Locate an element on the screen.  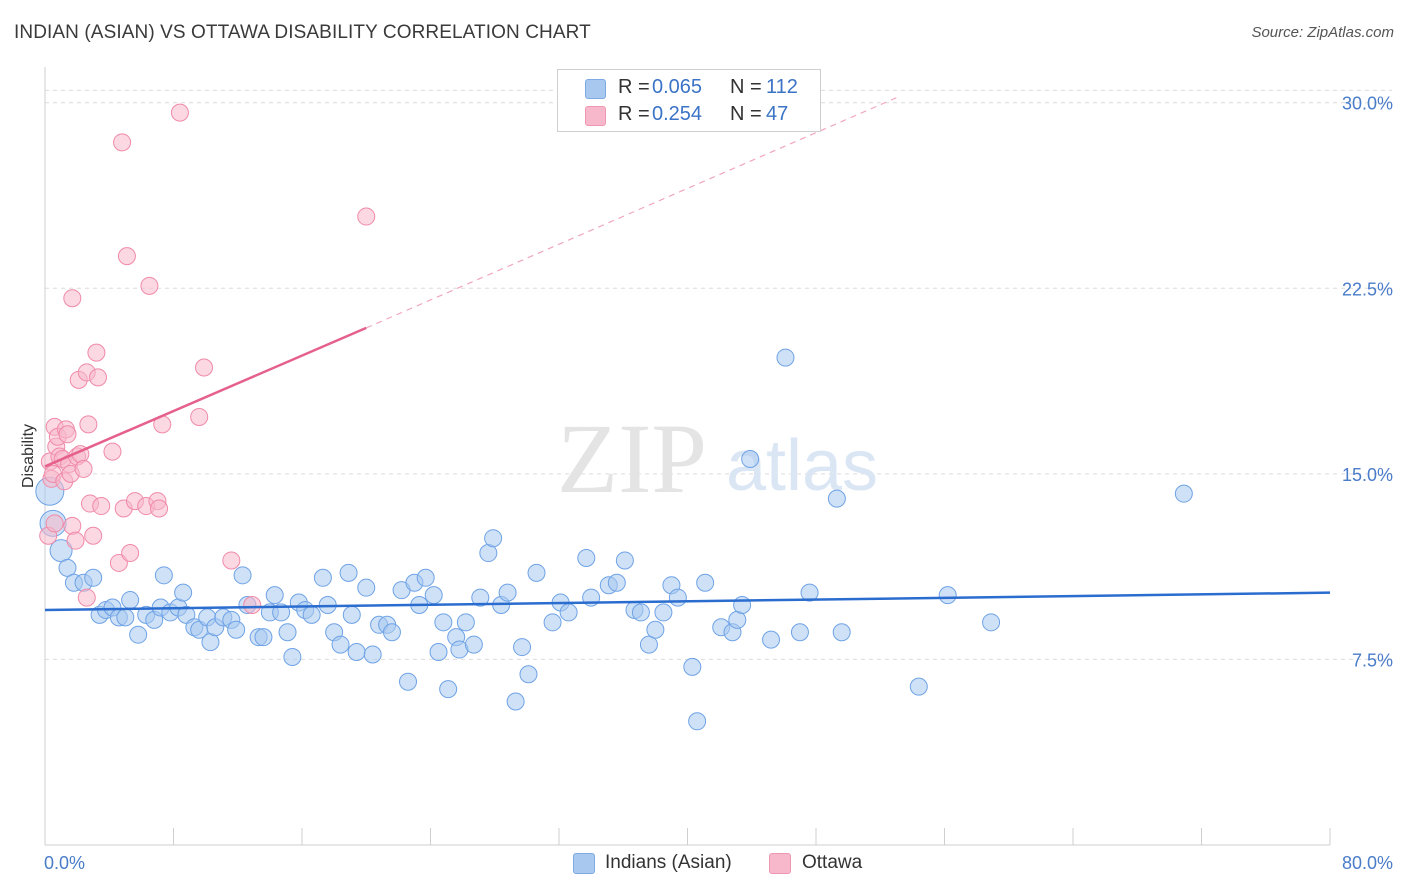
watermark-zip: ZIP is located at coordinates (632, 458).